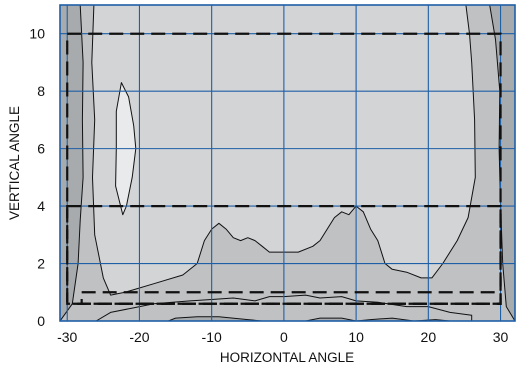 The height and width of the screenshot is (372, 519). What do you see at coordinates (212, 337) in the screenshot?
I see `x-tick-label: -10` at bounding box center [212, 337].